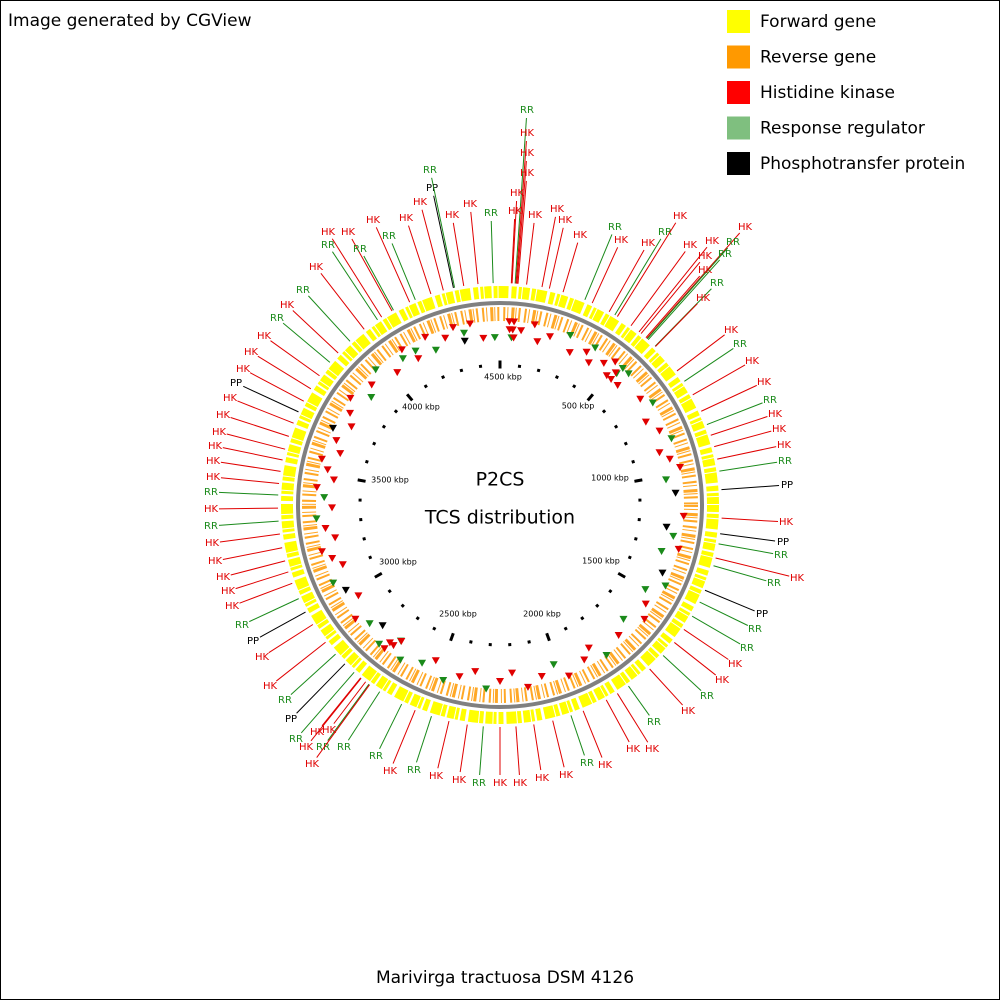  Describe the element at coordinates (505, 978) in the screenshot. I see `footer-title: Marivirga tractuosa DSM 4126` at that location.